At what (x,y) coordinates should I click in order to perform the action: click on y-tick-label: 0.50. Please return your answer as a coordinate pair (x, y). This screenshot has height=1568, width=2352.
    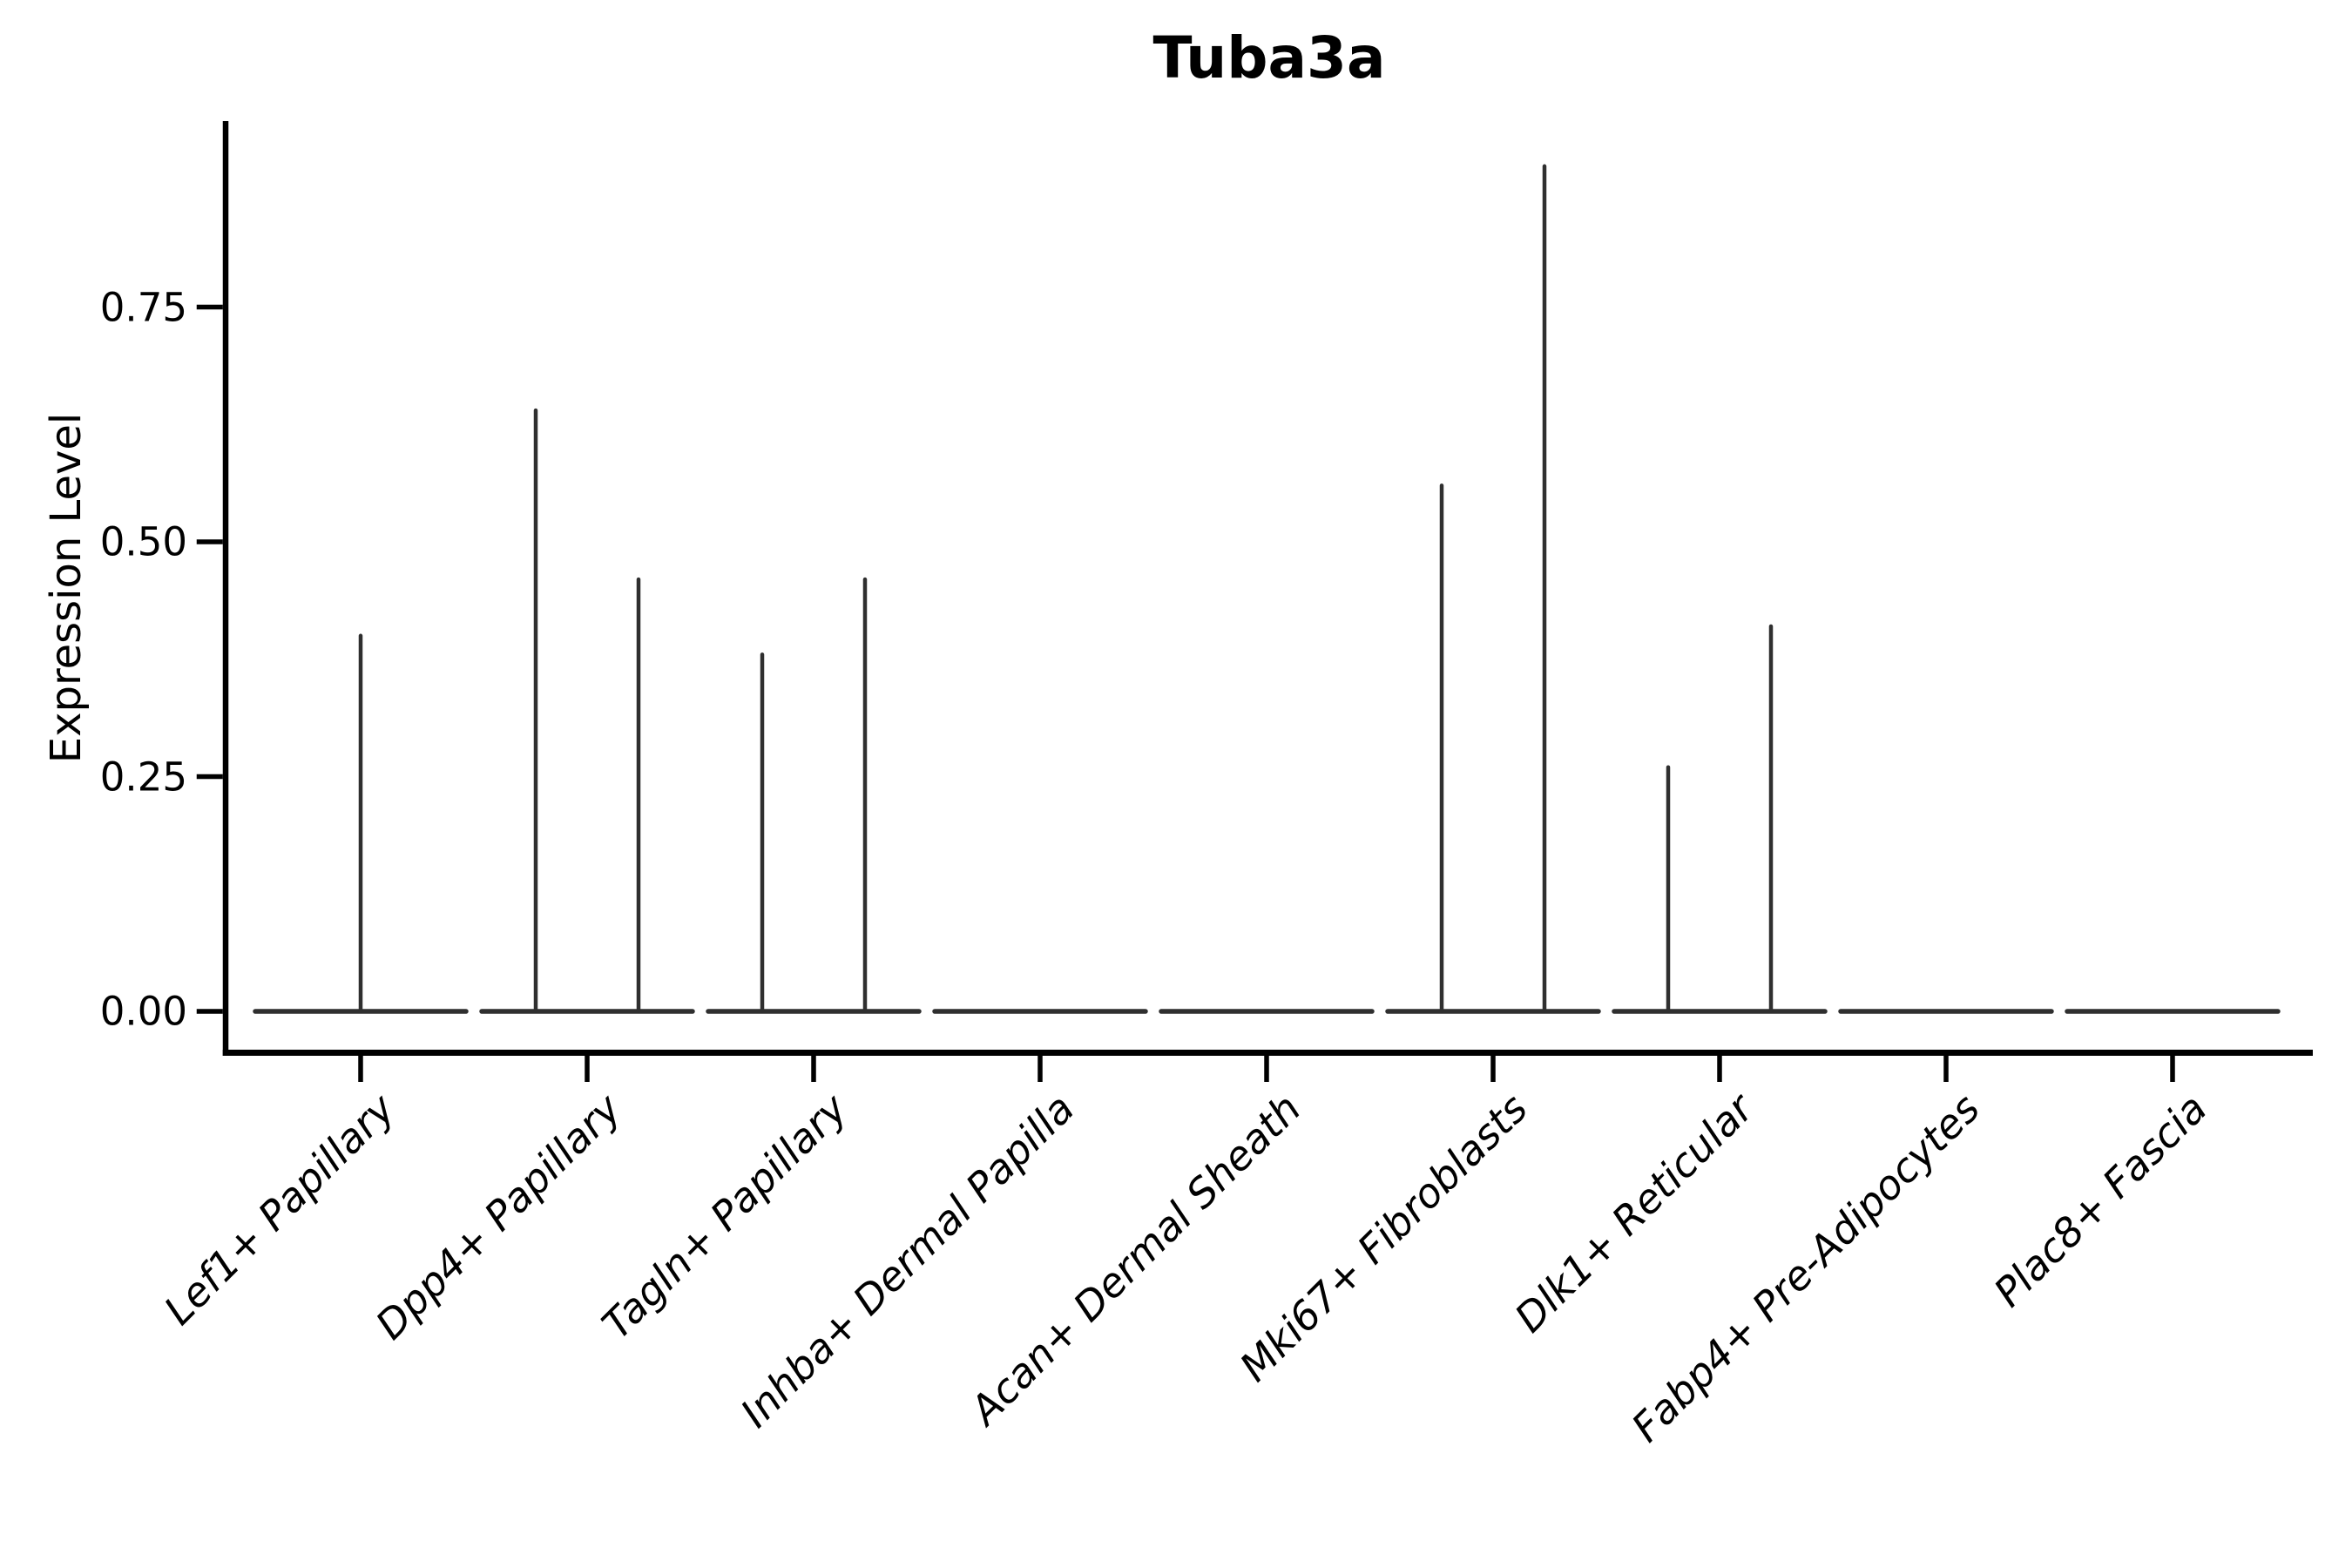
    Looking at the image, I should click on (143, 541).